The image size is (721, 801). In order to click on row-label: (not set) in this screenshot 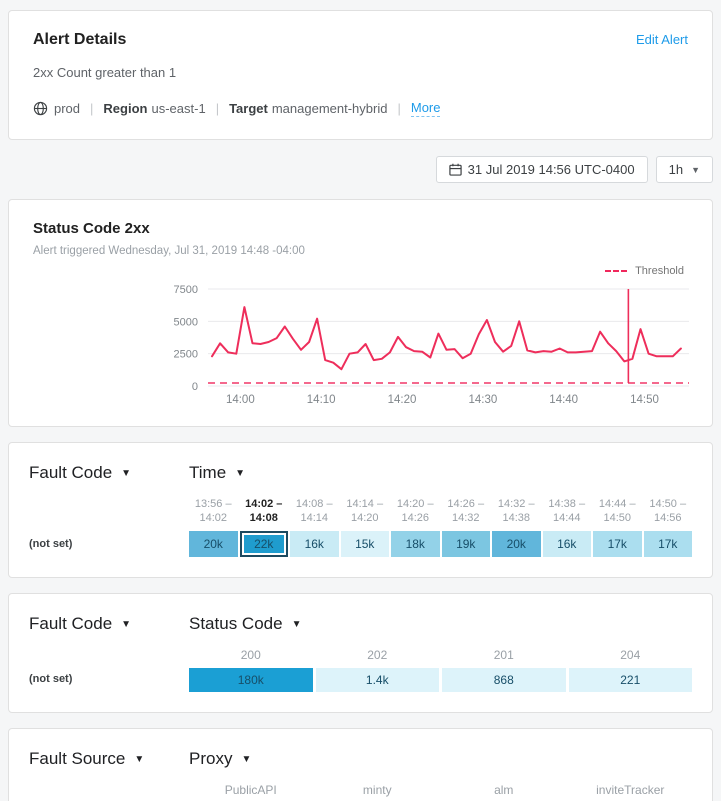, I will do `click(51, 544)`.